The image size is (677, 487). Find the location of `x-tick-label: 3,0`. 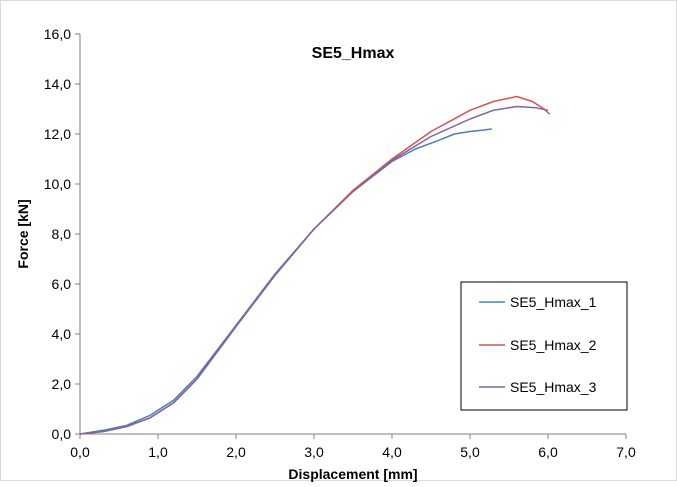

x-tick-label: 3,0 is located at coordinates (314, 452).